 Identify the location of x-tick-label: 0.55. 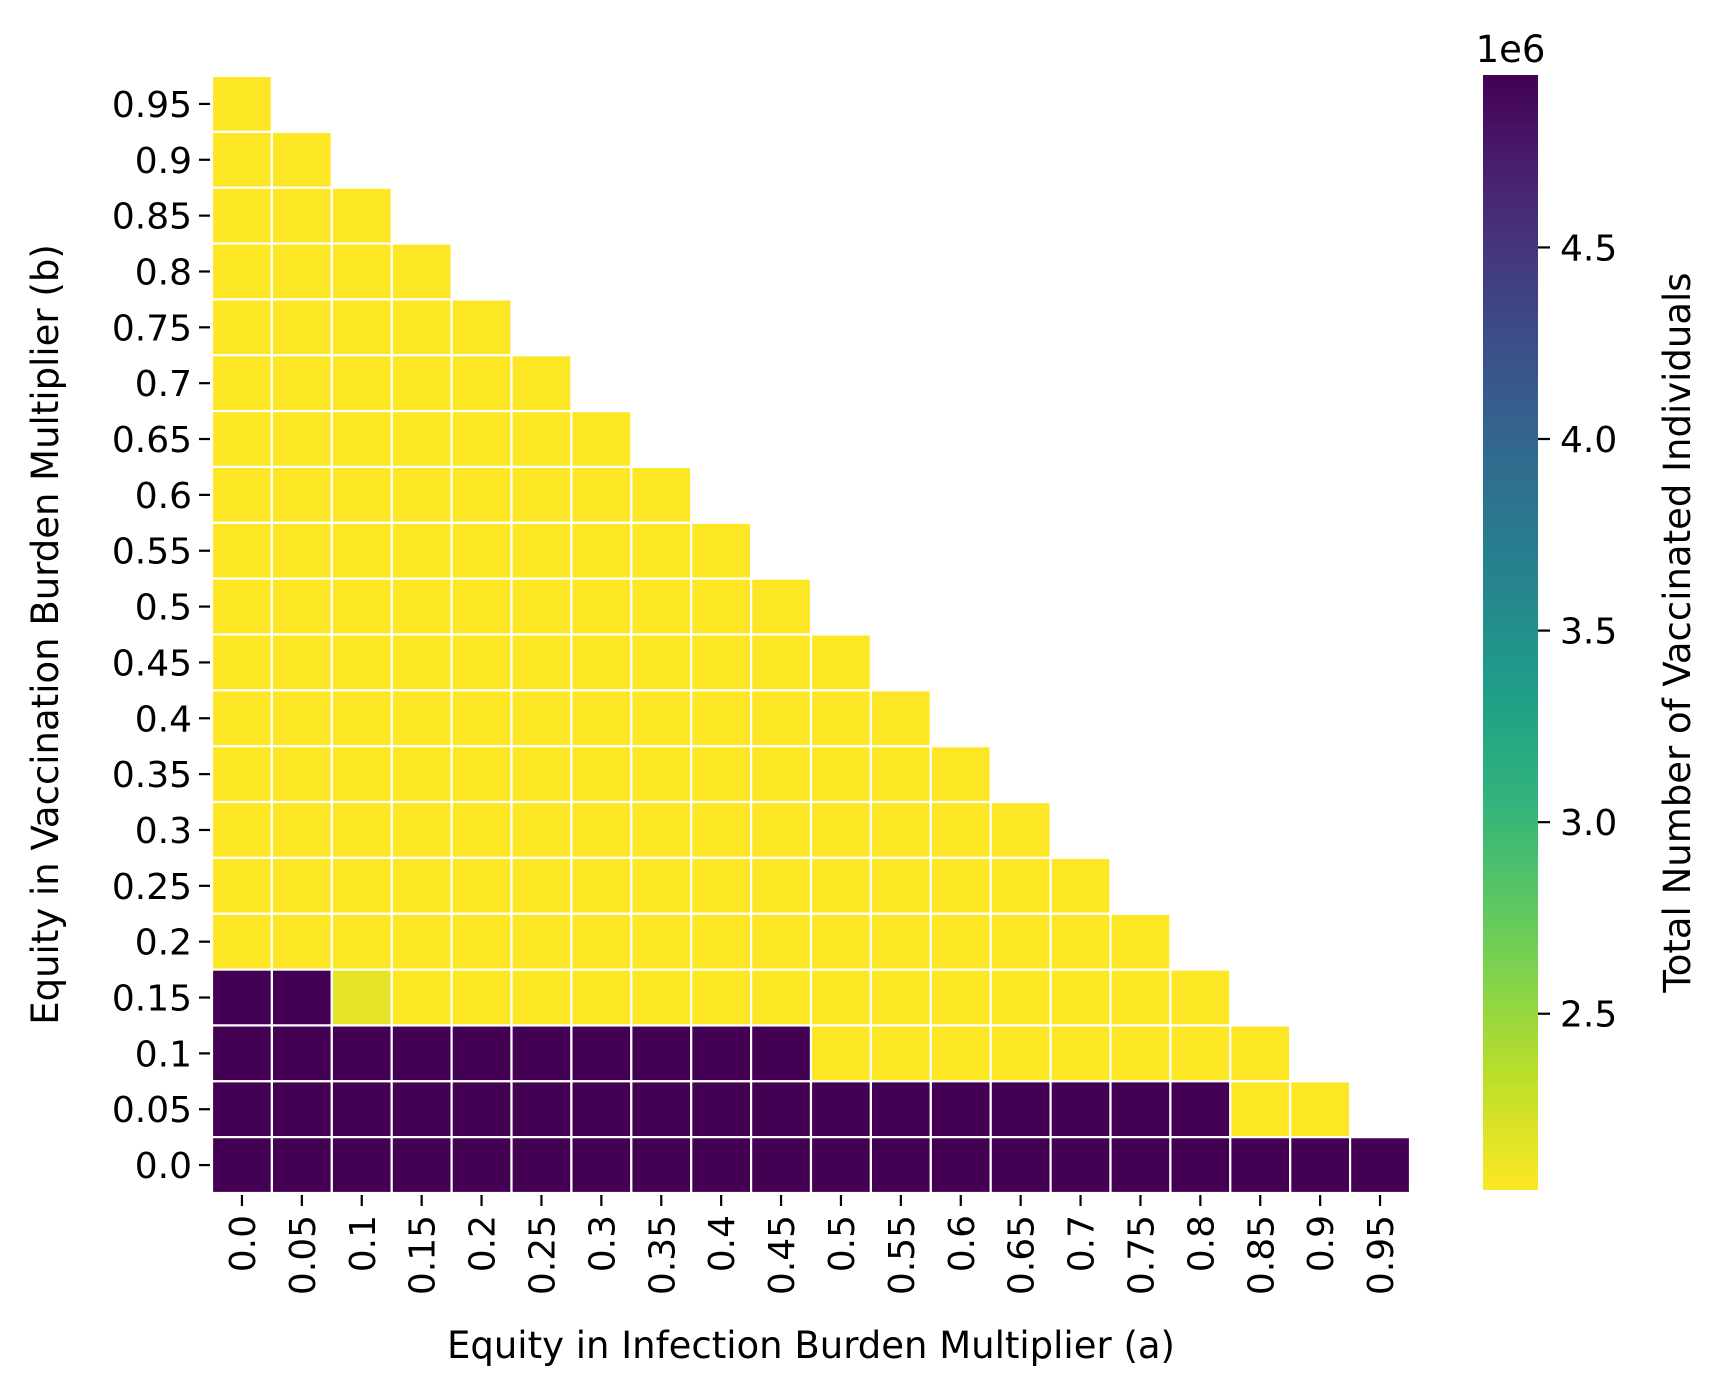
(902, 1255).